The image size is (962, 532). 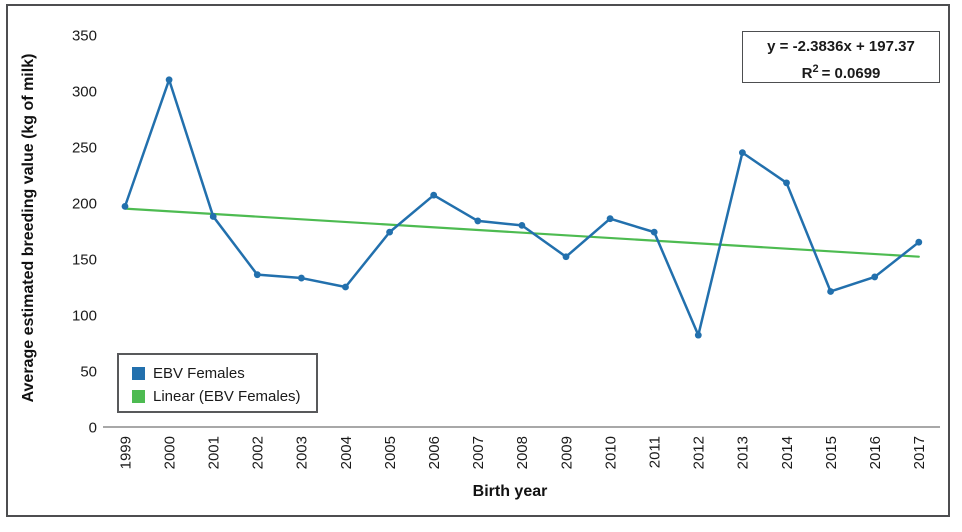 What do you see at coordinates (841, 57) in the screenshot?
I see `equation-box: y = -2.3836x + 197.37 R2 = 0.0699` at bounding box center [841, 57].